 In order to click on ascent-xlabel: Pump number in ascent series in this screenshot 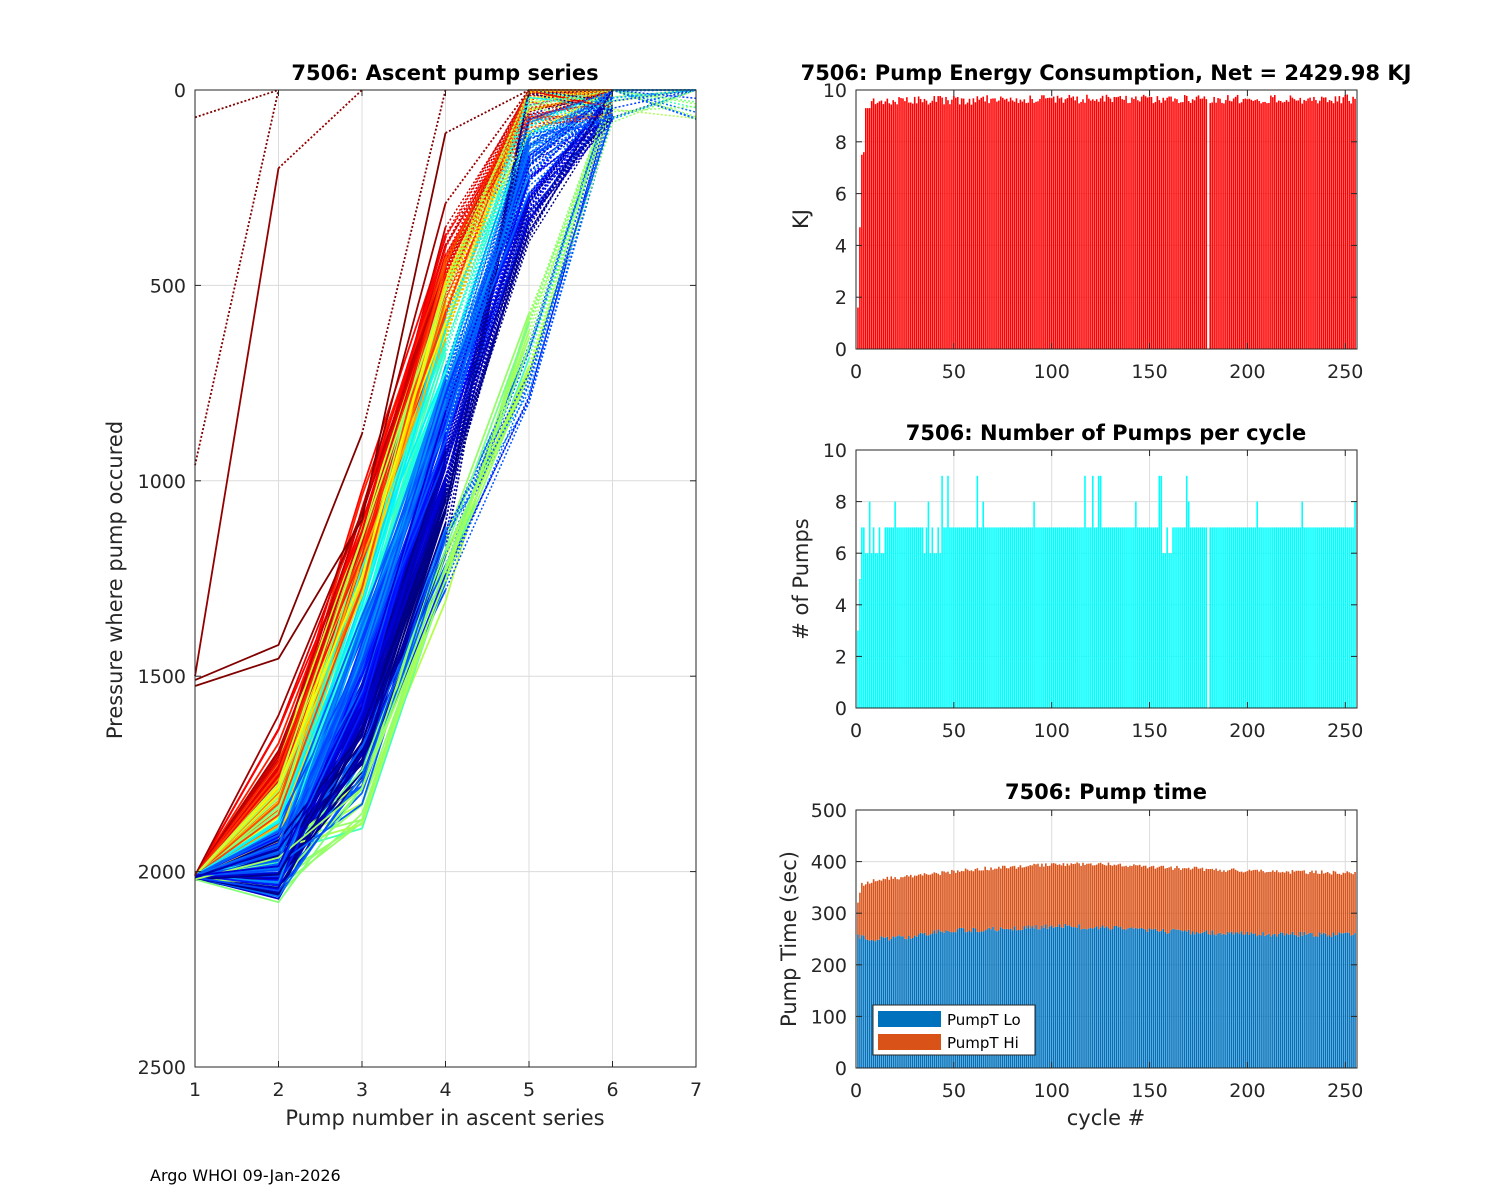, I will do `click(444, 1118)`.